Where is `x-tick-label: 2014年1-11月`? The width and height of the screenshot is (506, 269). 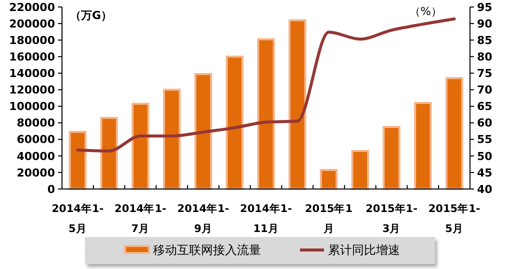 x-tick-label: 2014年1-11月 is located at coordinates (266, 218).